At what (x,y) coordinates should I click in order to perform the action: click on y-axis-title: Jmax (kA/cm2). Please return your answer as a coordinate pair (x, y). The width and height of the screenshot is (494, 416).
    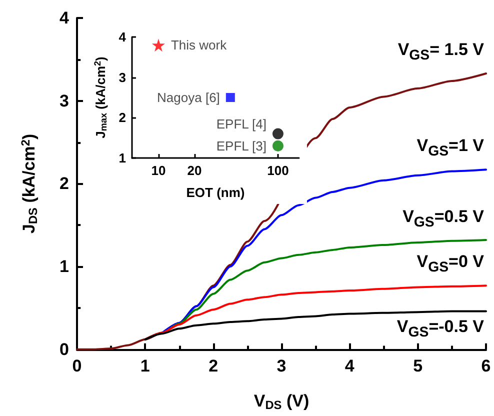
    Looking at the image, I should click on (100, 97).